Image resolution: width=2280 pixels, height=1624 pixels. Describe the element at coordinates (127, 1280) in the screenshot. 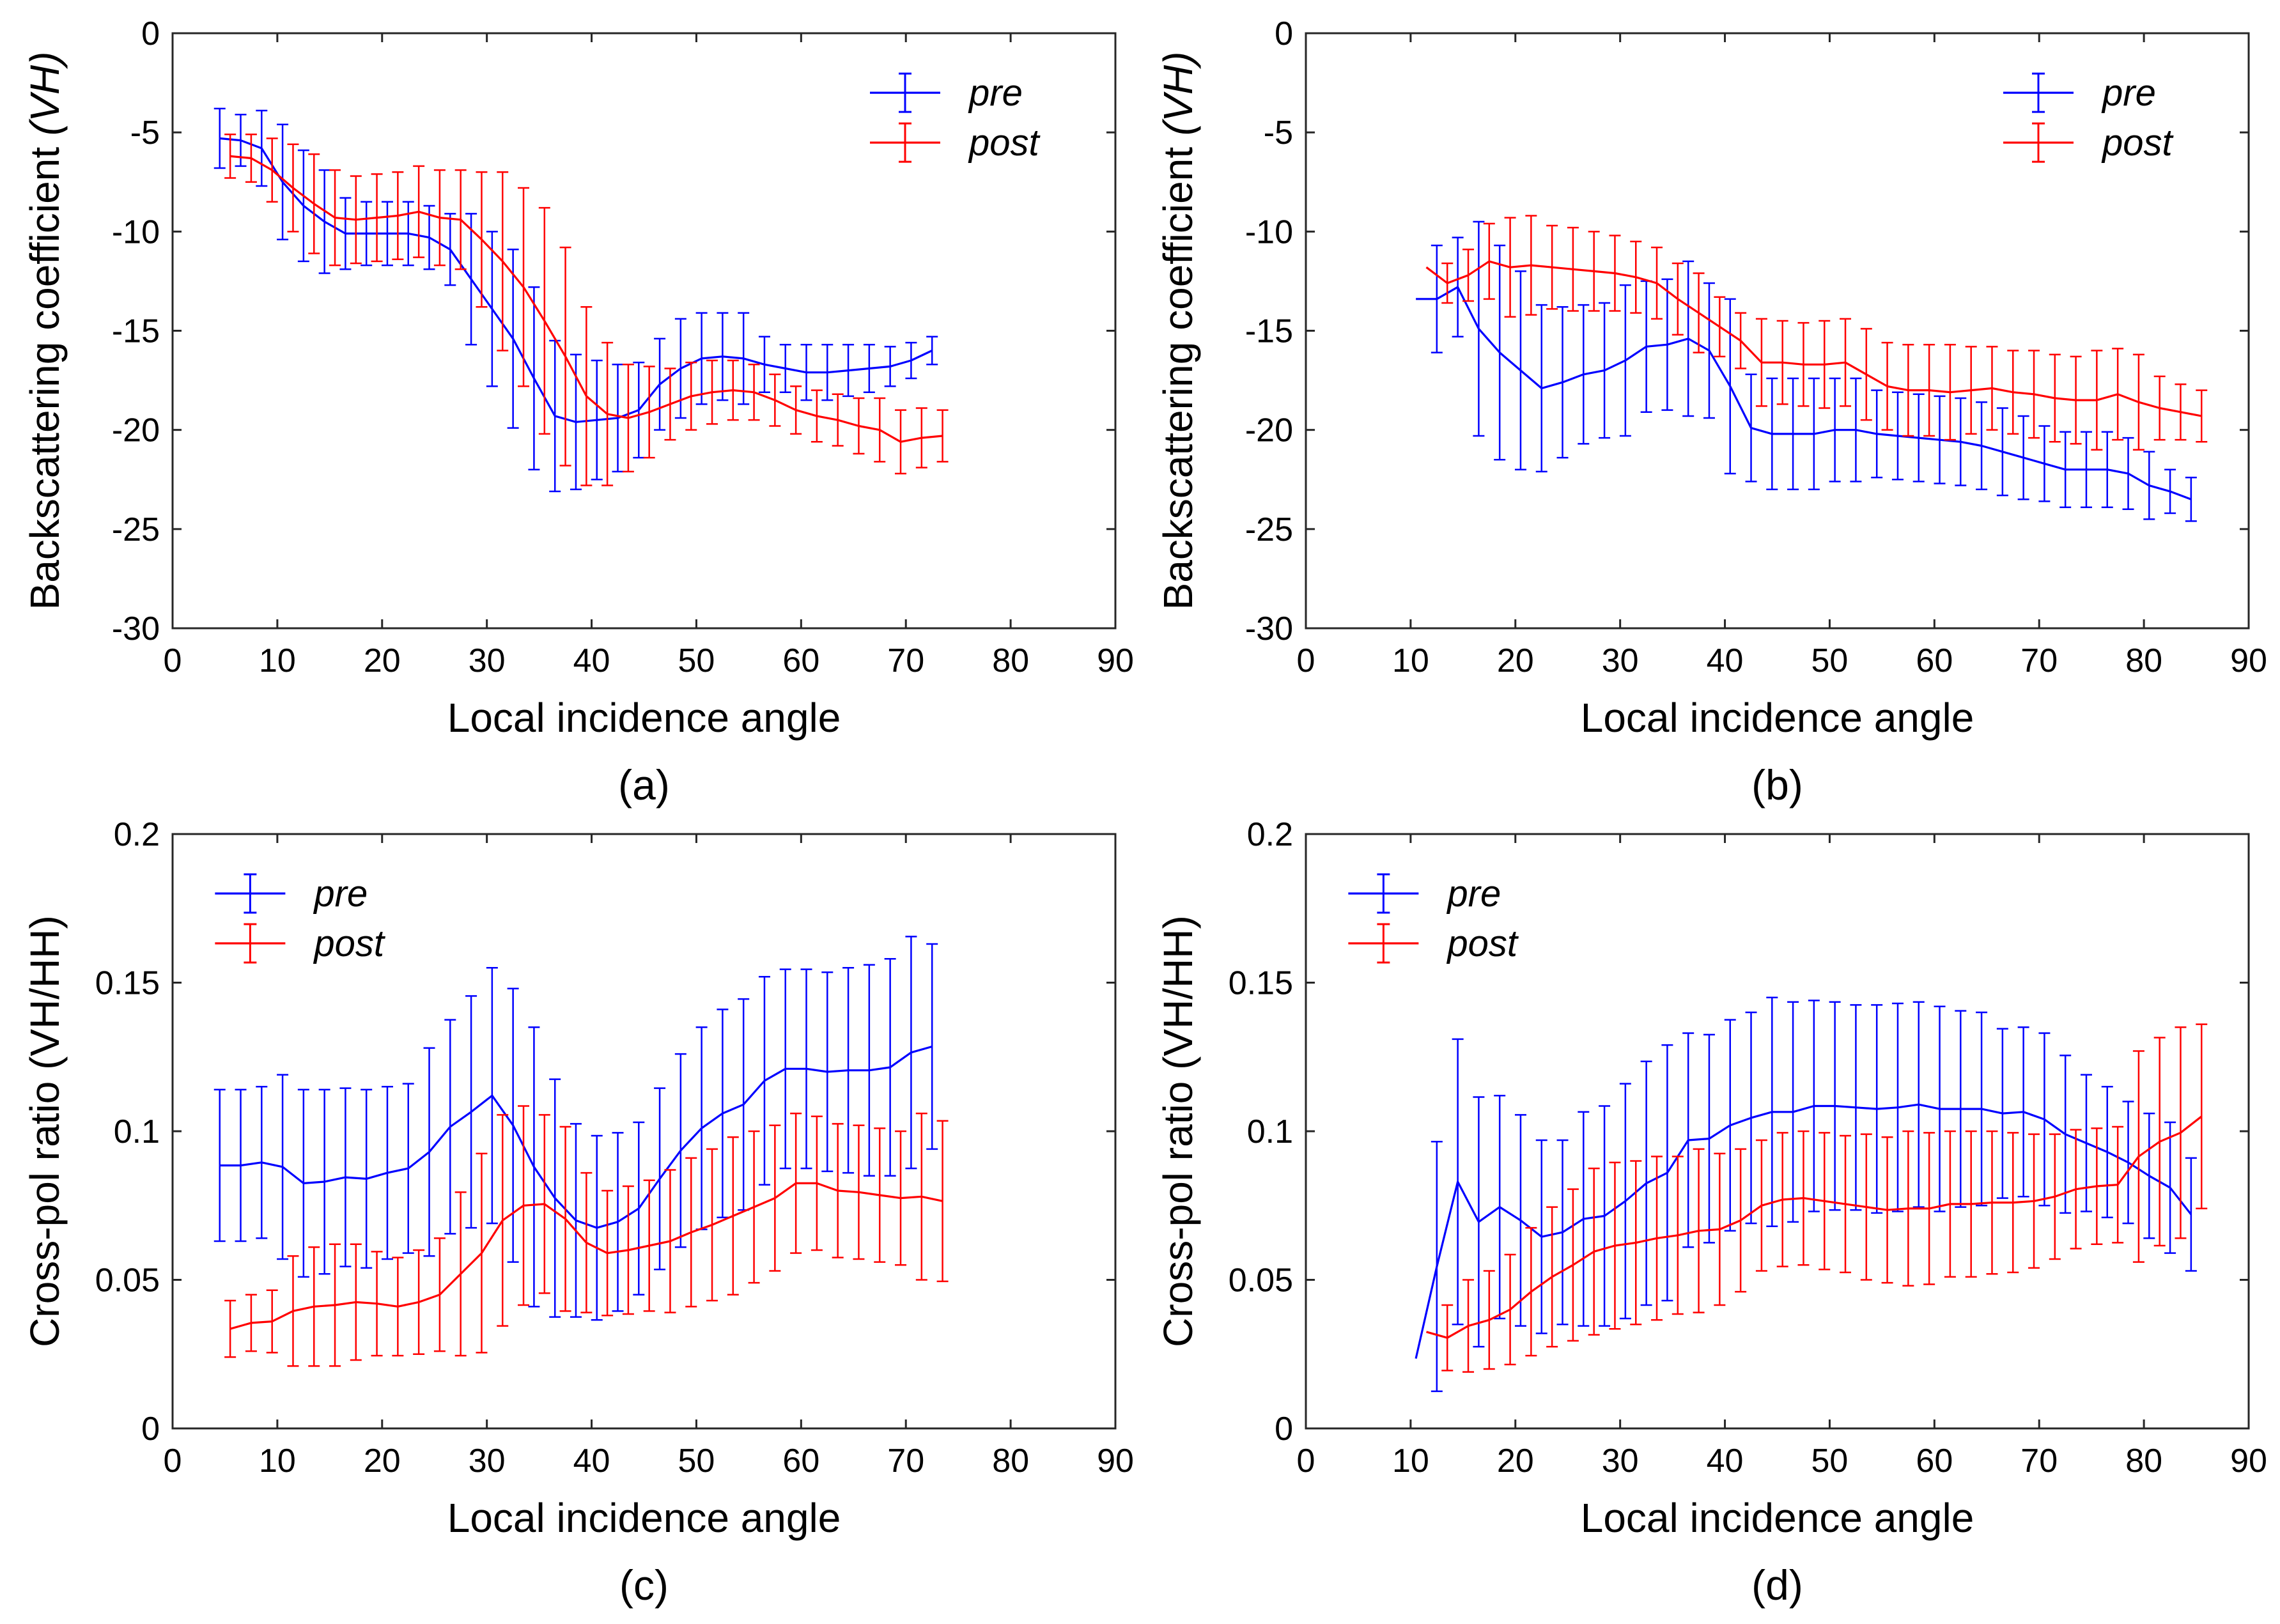

I see `y-tick-label: 0.05` at that location.